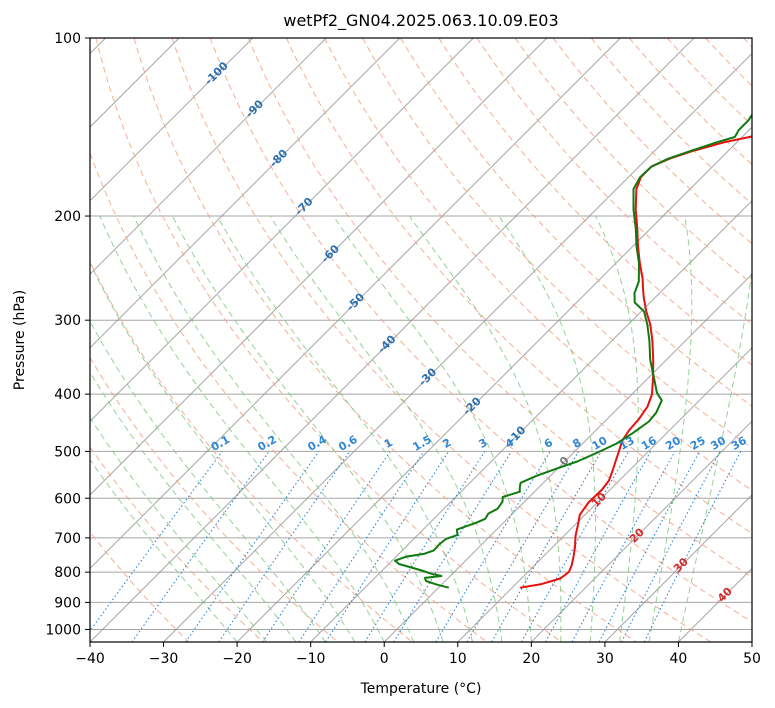 The image size is (775, 708). Describe the element at coordinates (420, 21) in the screenshot. I see `chart-title: wetPf2_GN04.2025.063.10.09.E03` at that location.